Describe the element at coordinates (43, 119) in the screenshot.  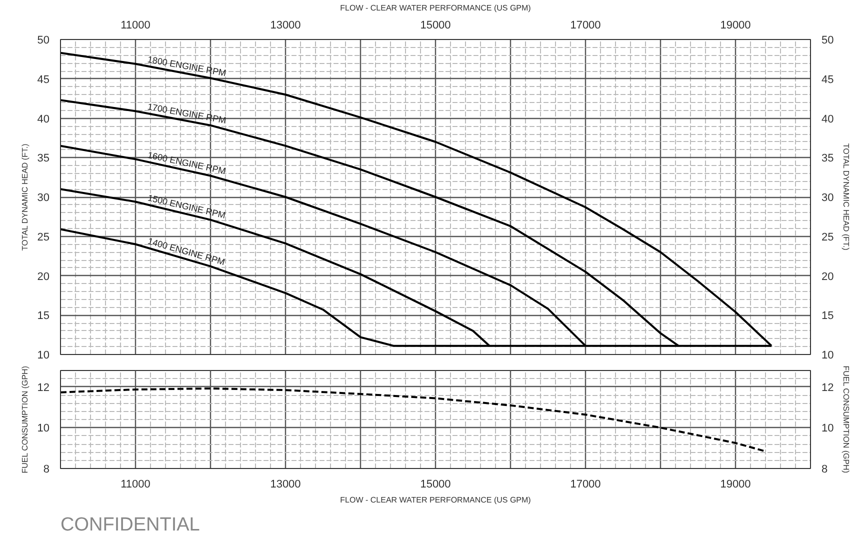
I see `y-tick-label: 40` at that location.